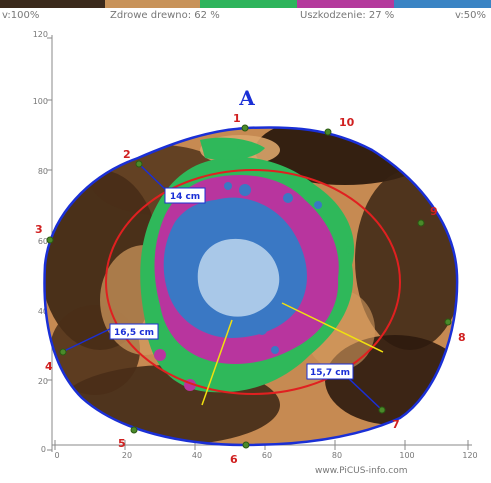  What do you see at coordinates (197, 455) in the screenshot?
I see `x-tick-label: 40` at bounding box center [197, 455].